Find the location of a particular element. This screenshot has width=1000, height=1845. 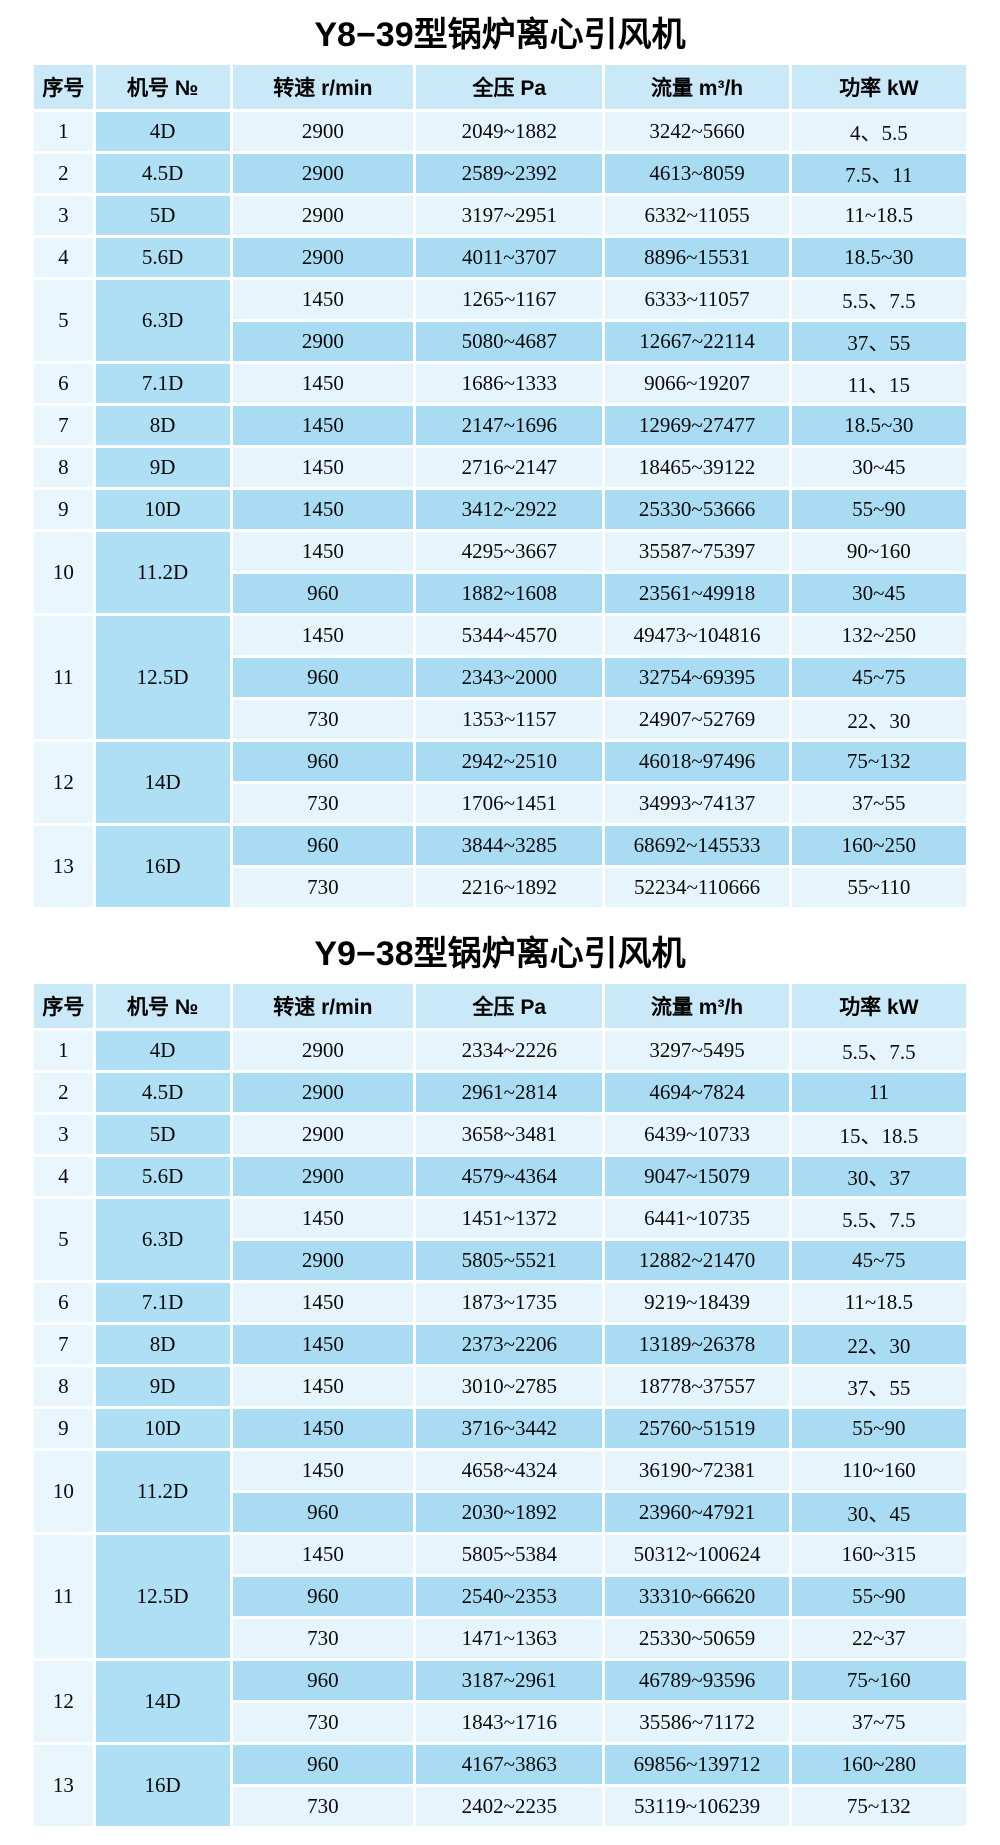

table-row: 730 1471~1363 25330~50659 22~37 is located at coordinates (500, 1638).